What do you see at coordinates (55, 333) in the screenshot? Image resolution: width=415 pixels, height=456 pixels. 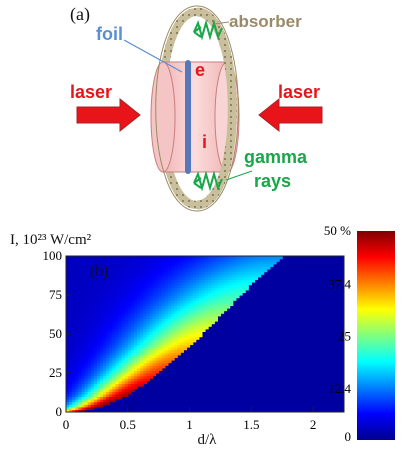 I see `y-tick-label: 50` at bounding box center [55, 333].